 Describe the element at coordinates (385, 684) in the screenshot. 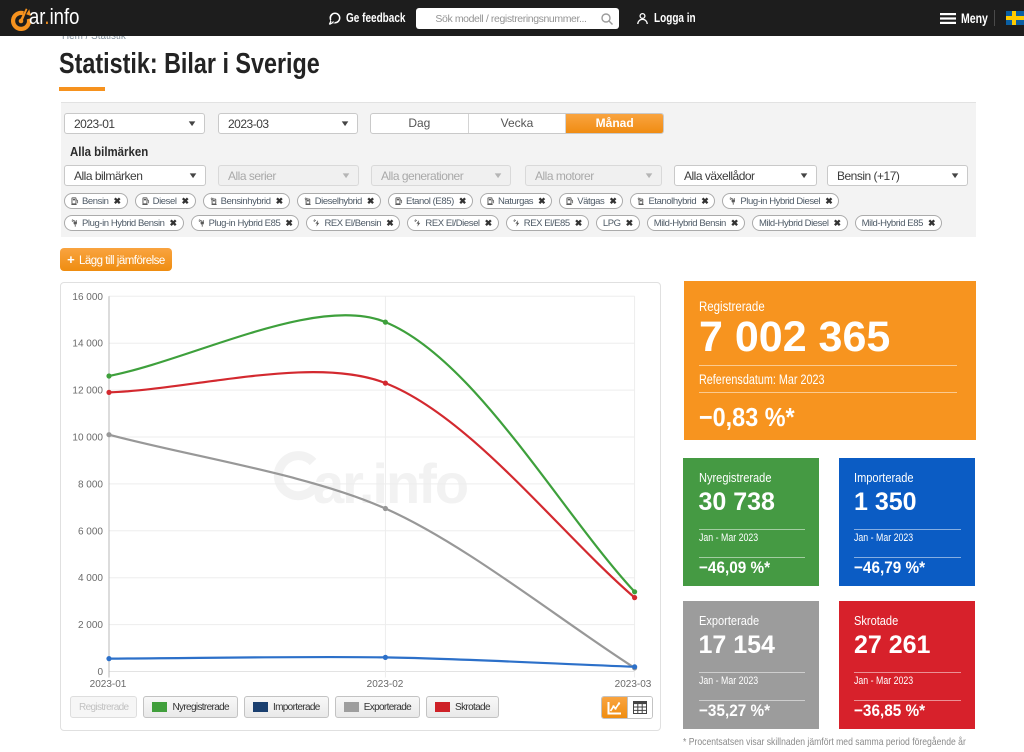

I see `svg-text: 2023-02` at that location.